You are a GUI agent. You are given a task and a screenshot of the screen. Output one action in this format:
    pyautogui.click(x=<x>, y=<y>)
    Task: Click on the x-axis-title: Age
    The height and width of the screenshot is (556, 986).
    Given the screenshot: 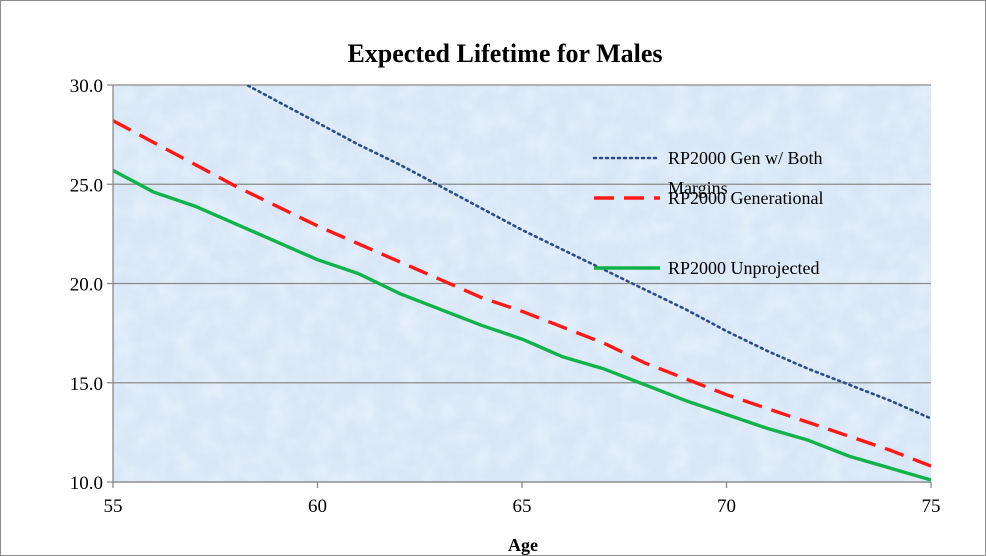 What is the action you would take?
    pyautogui.click(x=523, y=545)
    